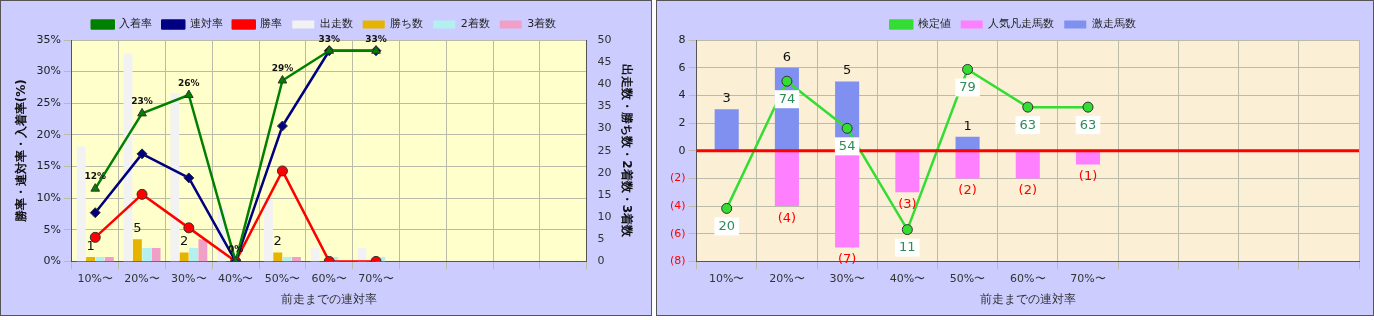 This screenshot has width=1374, height=320. What do you see at coordinates (787, 56) in the screenshot?
I see `data-label: 6` at bounding box center [787, 56].